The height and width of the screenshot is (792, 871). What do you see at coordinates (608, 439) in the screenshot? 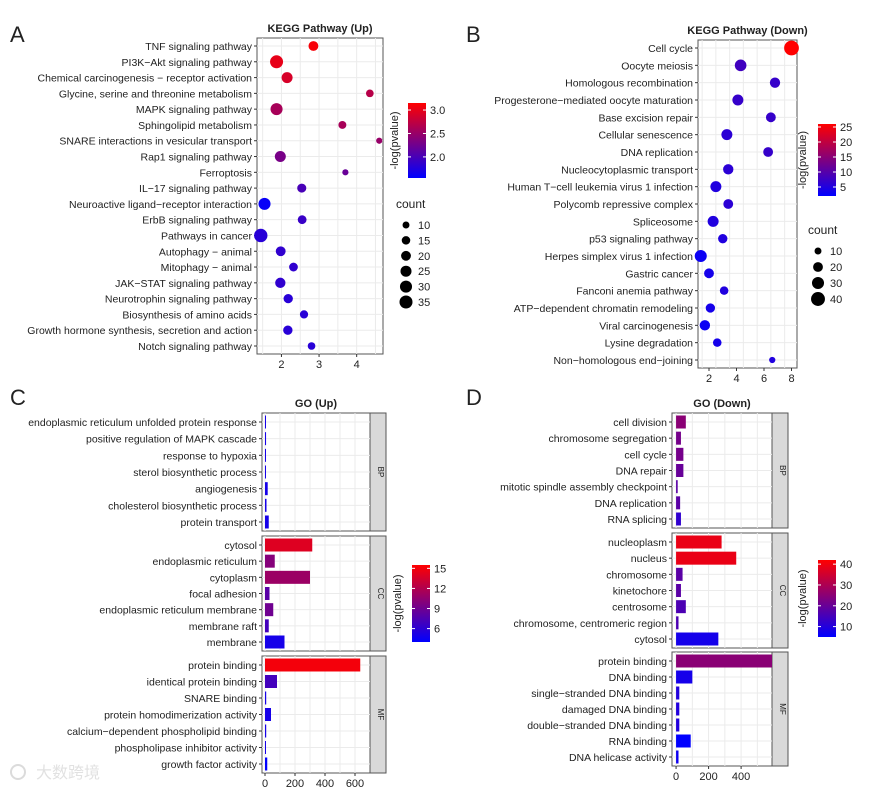
I see `category-label: chromosome segregation` at bounding box center [608, 439].